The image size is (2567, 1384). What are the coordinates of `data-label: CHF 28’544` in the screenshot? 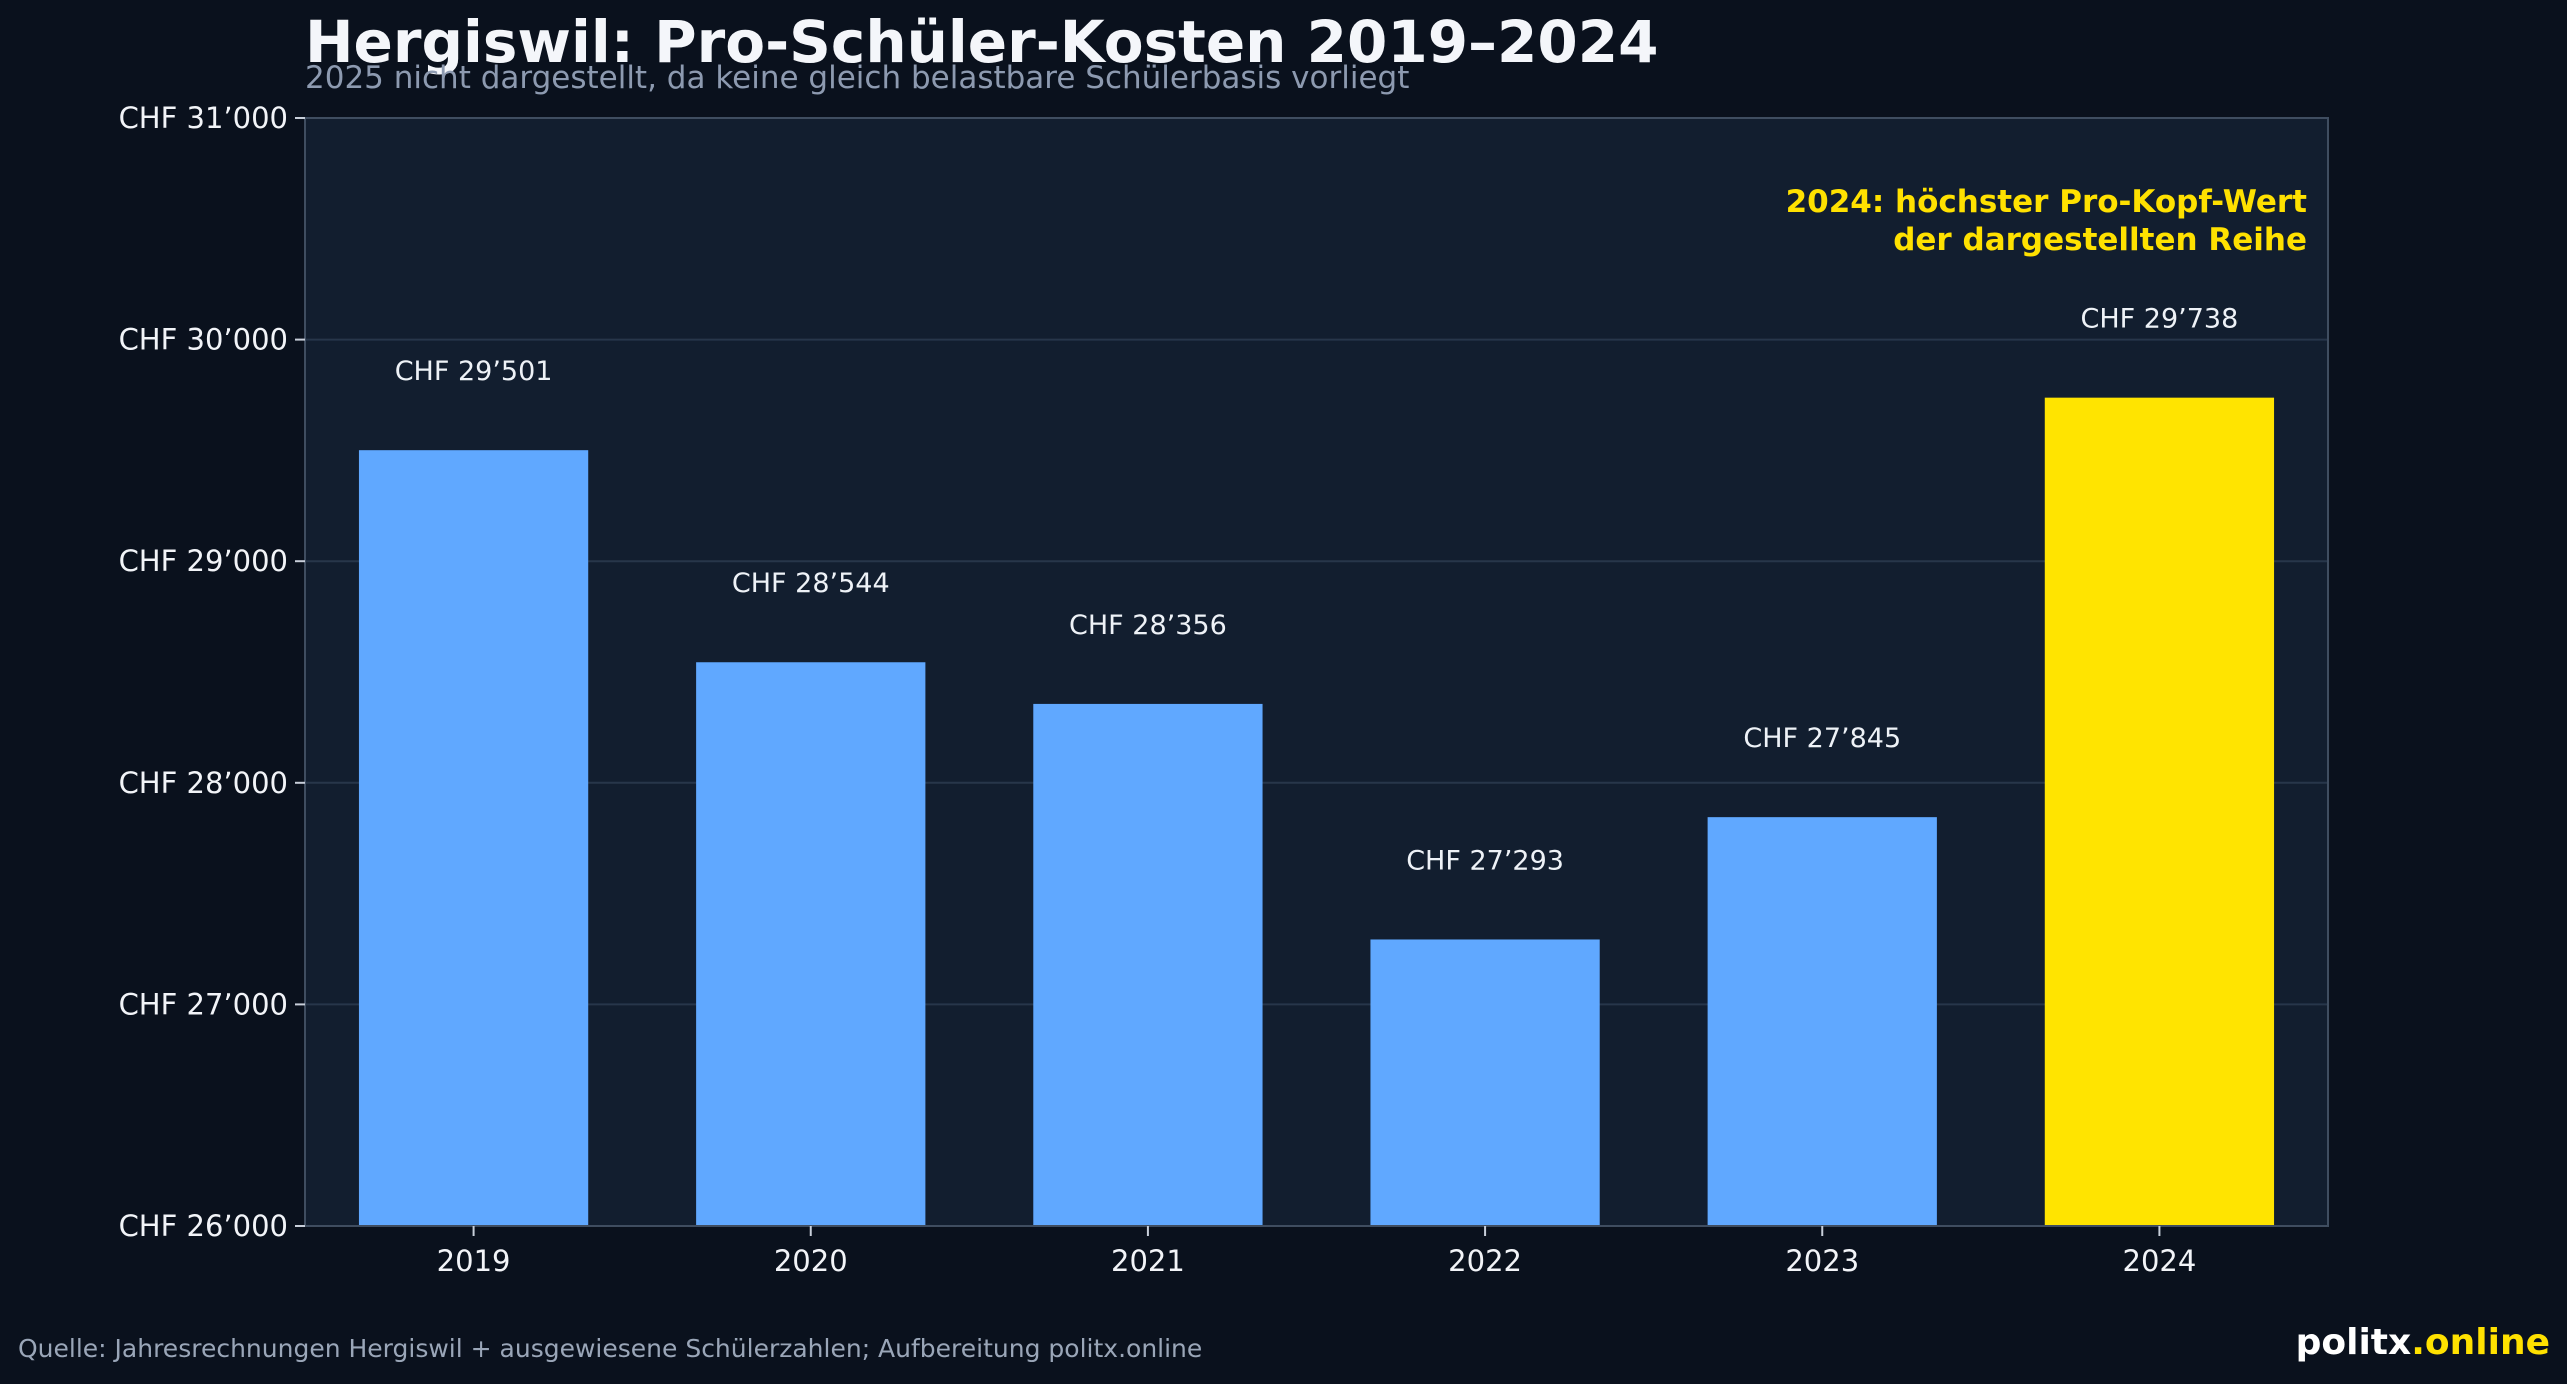 It's located at (811, 583).